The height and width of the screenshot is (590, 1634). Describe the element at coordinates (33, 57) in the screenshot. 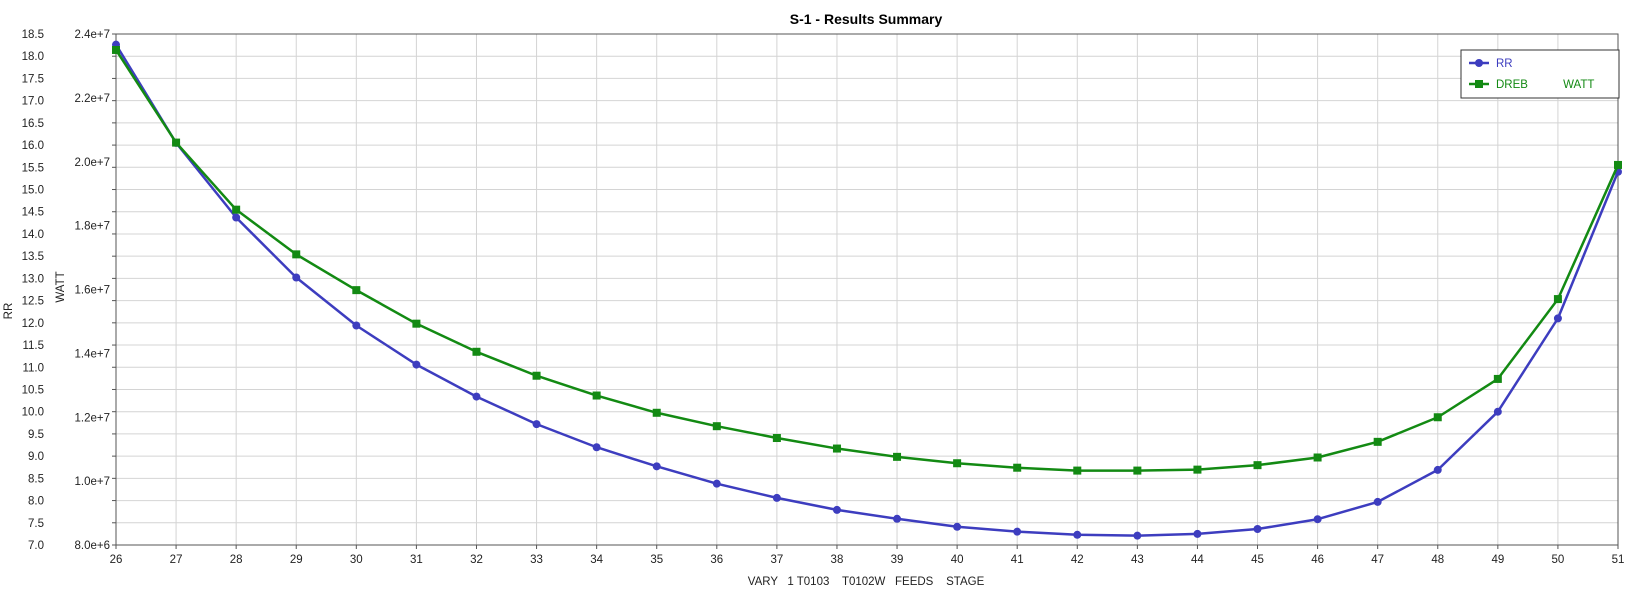

I see `y-left-tick-label: 18.0` at that location.